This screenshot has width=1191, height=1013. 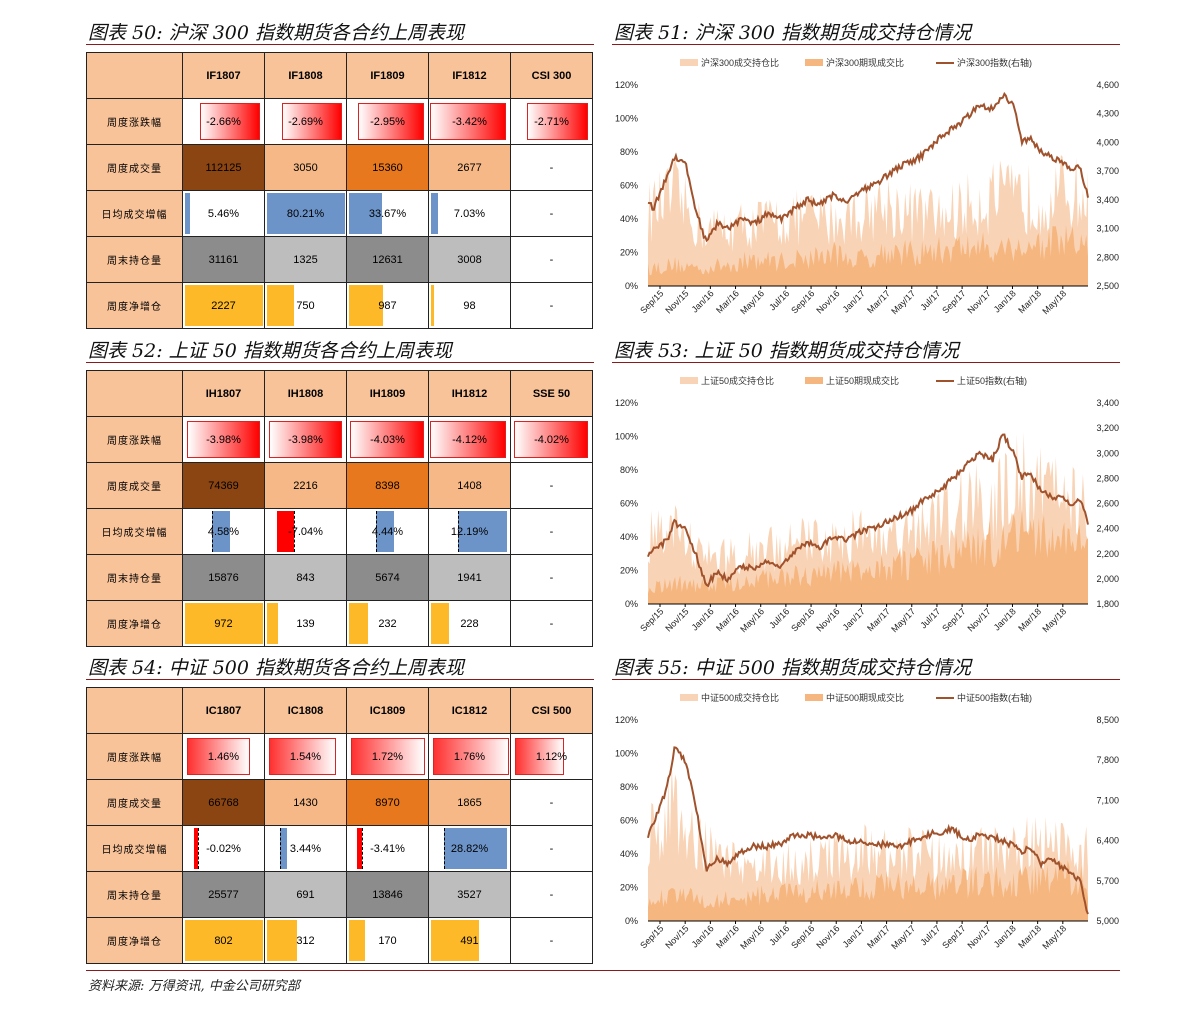 What do you see at coordinates (1107, 504) in the screenshot?
I see `y-right-tick-label: 2,600` at bounding box center [1107, 504].